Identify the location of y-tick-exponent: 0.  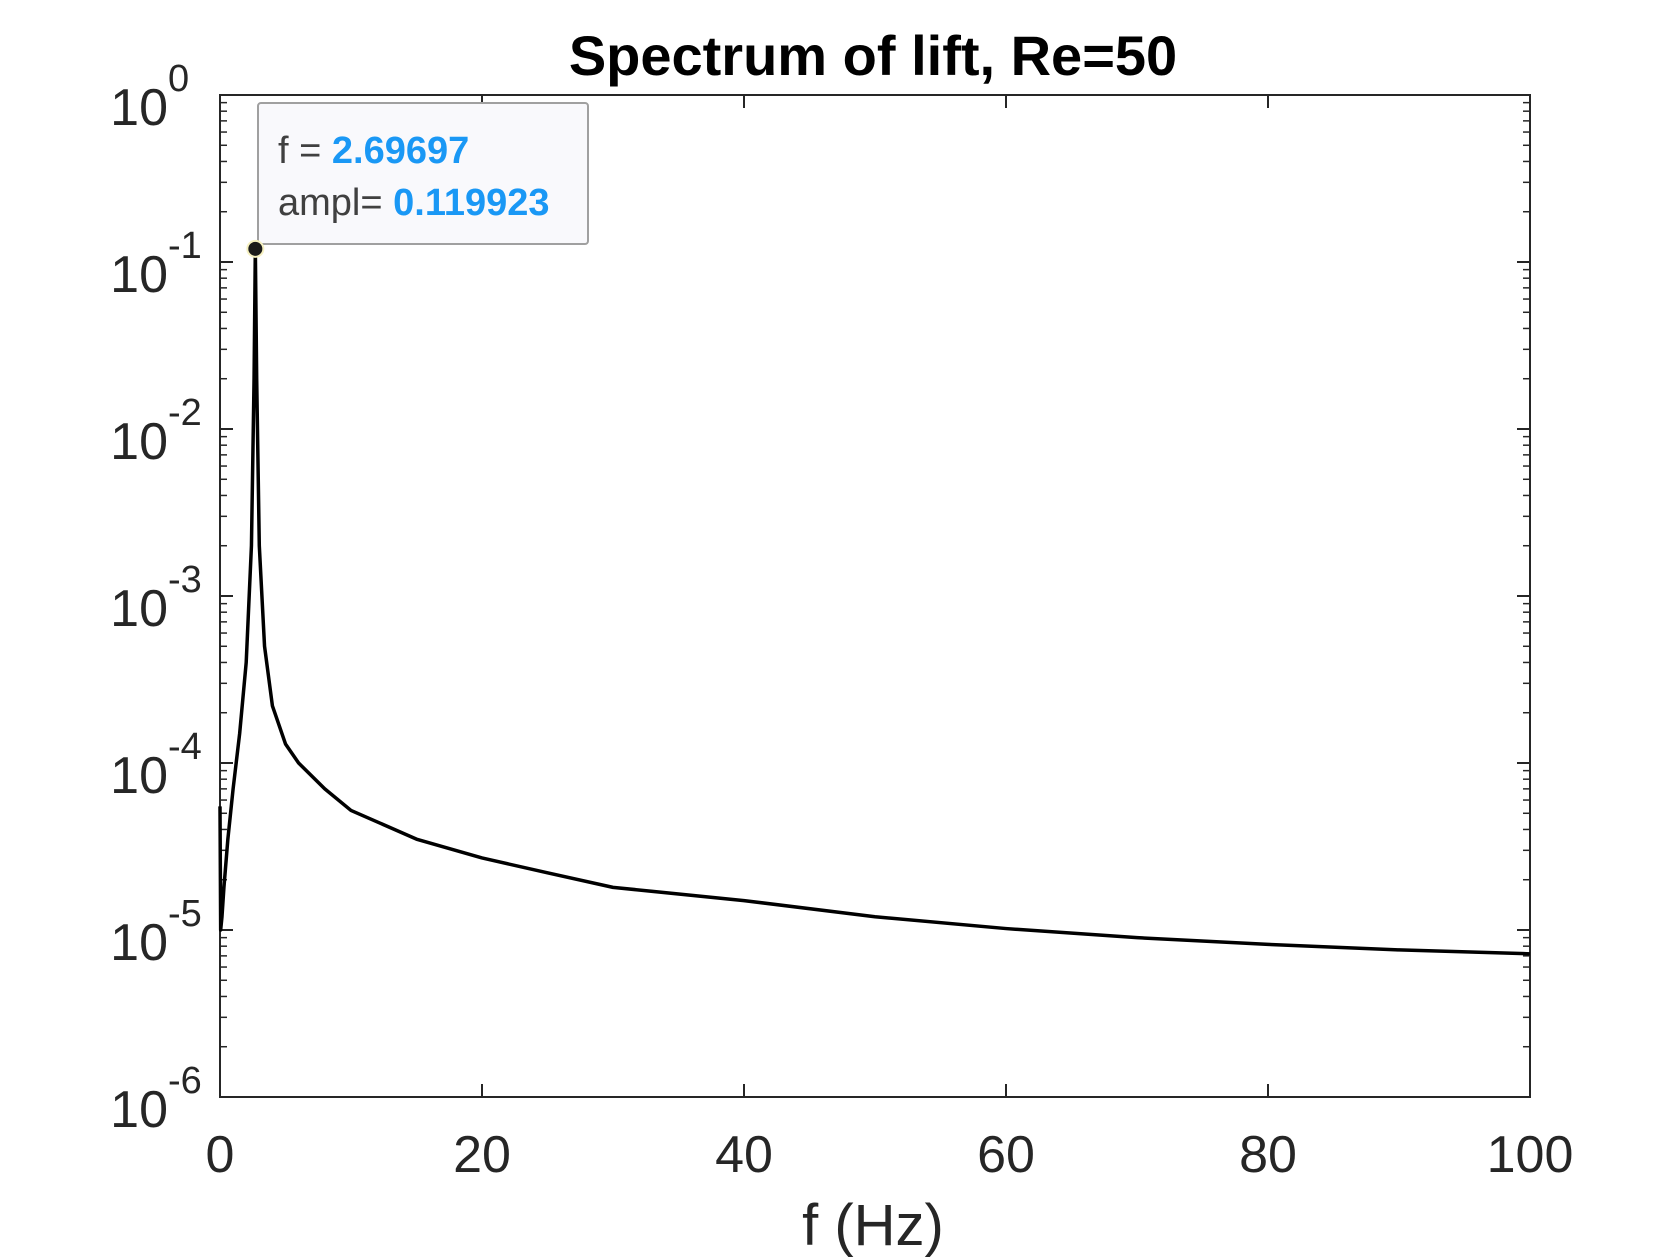
(178, 79).